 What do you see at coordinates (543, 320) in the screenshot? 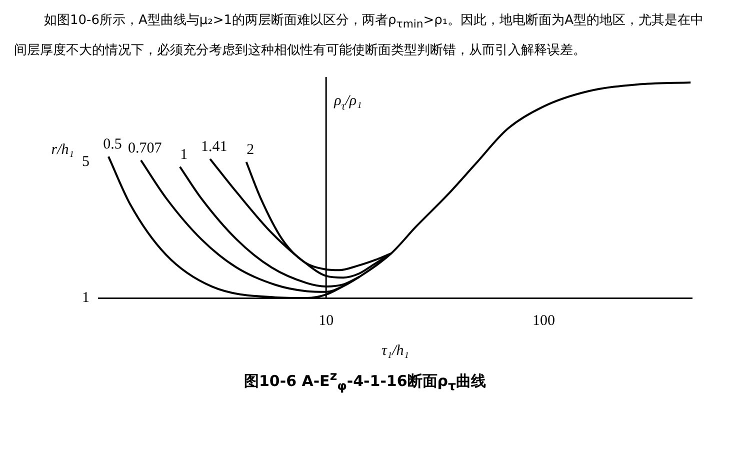
I see `x-tick-label: 100` at bounding box center [543, 320].